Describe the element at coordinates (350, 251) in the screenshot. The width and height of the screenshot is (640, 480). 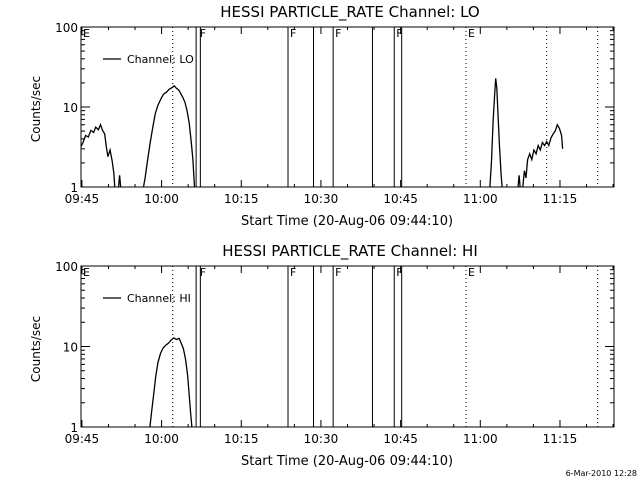
I see `chart-title: HESSI PARTICLE_RATE Channel: HI` at that location.